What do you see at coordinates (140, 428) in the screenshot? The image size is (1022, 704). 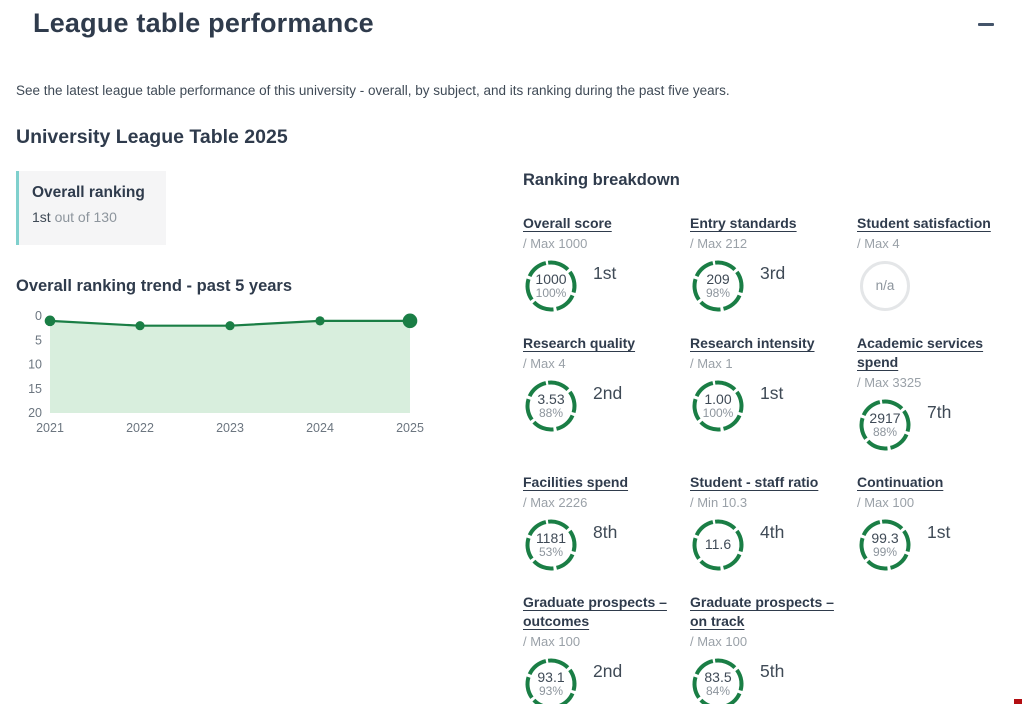 I see `svg-text: 2022` at bounding box center [140, 428].